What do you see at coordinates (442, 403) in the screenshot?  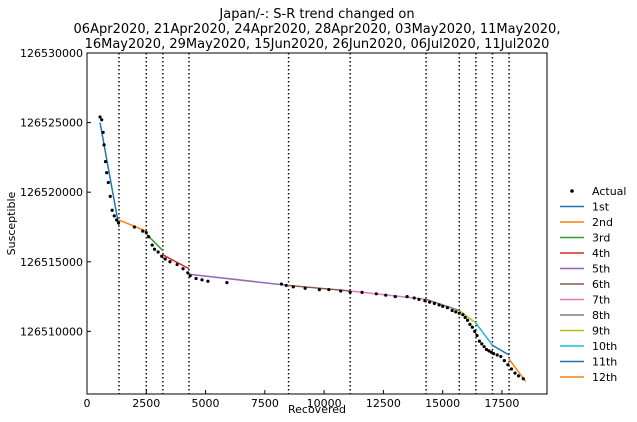 I see `x-tick-label: 15000` at bounding box center [442, 403].